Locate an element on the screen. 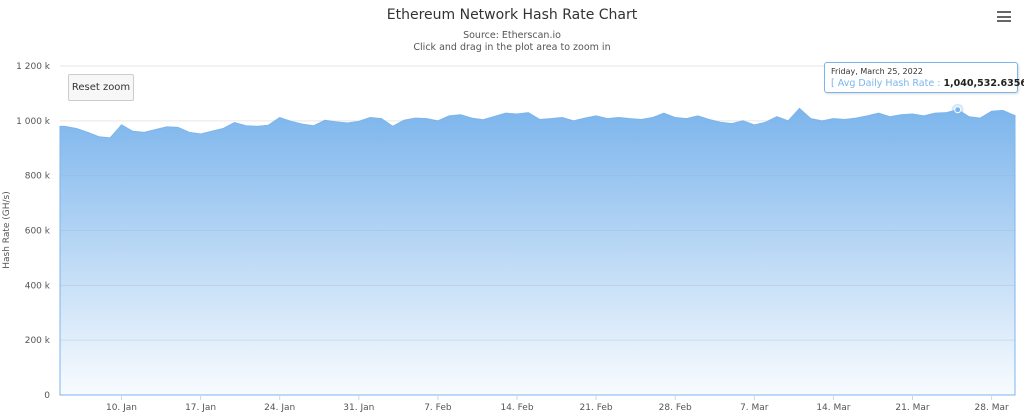  y-tick-label: 600 k is located at coordinates (38, 232).